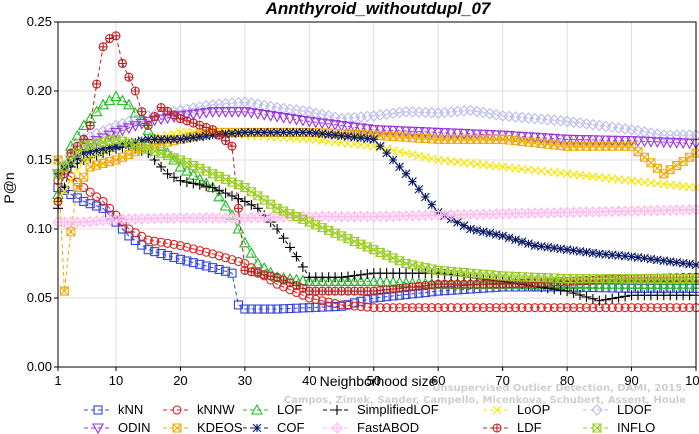 This screenshot has height=434, width=699. What do you see at coordinates (180, 380) in the screenshot?
I see `x-tick-label: 20` at bounding box center [180, 380].